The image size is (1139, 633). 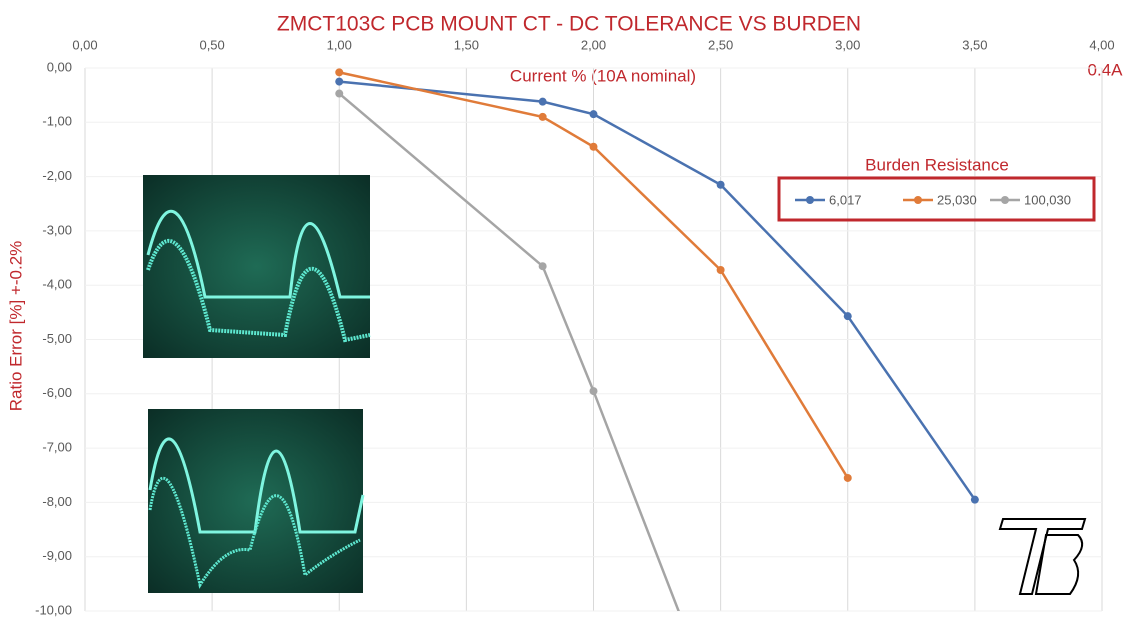 I want to click on y-tick-label: -2,00, so click(x=57, y=175).